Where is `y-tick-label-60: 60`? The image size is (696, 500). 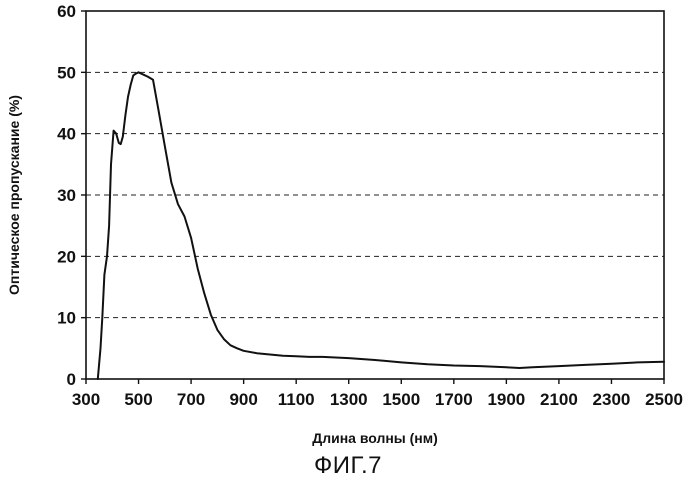 y-tick-label-60: 60 is located at coordinates (66, 11).